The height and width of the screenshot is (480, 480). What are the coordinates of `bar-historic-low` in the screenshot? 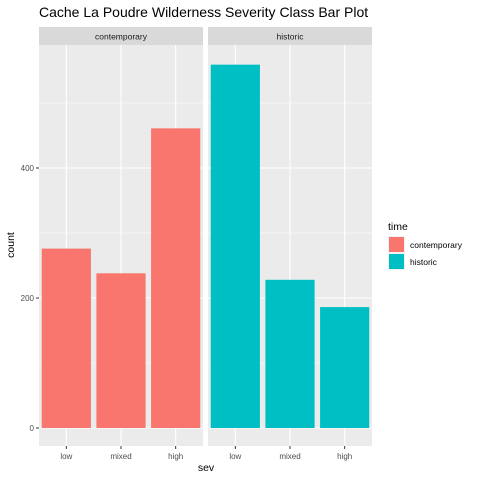 It's located at (235, 246).